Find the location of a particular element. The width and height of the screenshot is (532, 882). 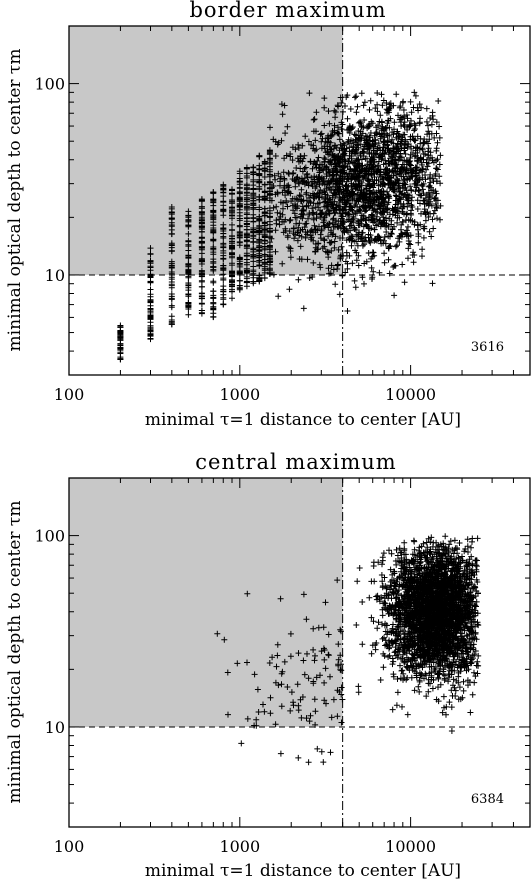

scatter-points is located at coordinates (348, 649).